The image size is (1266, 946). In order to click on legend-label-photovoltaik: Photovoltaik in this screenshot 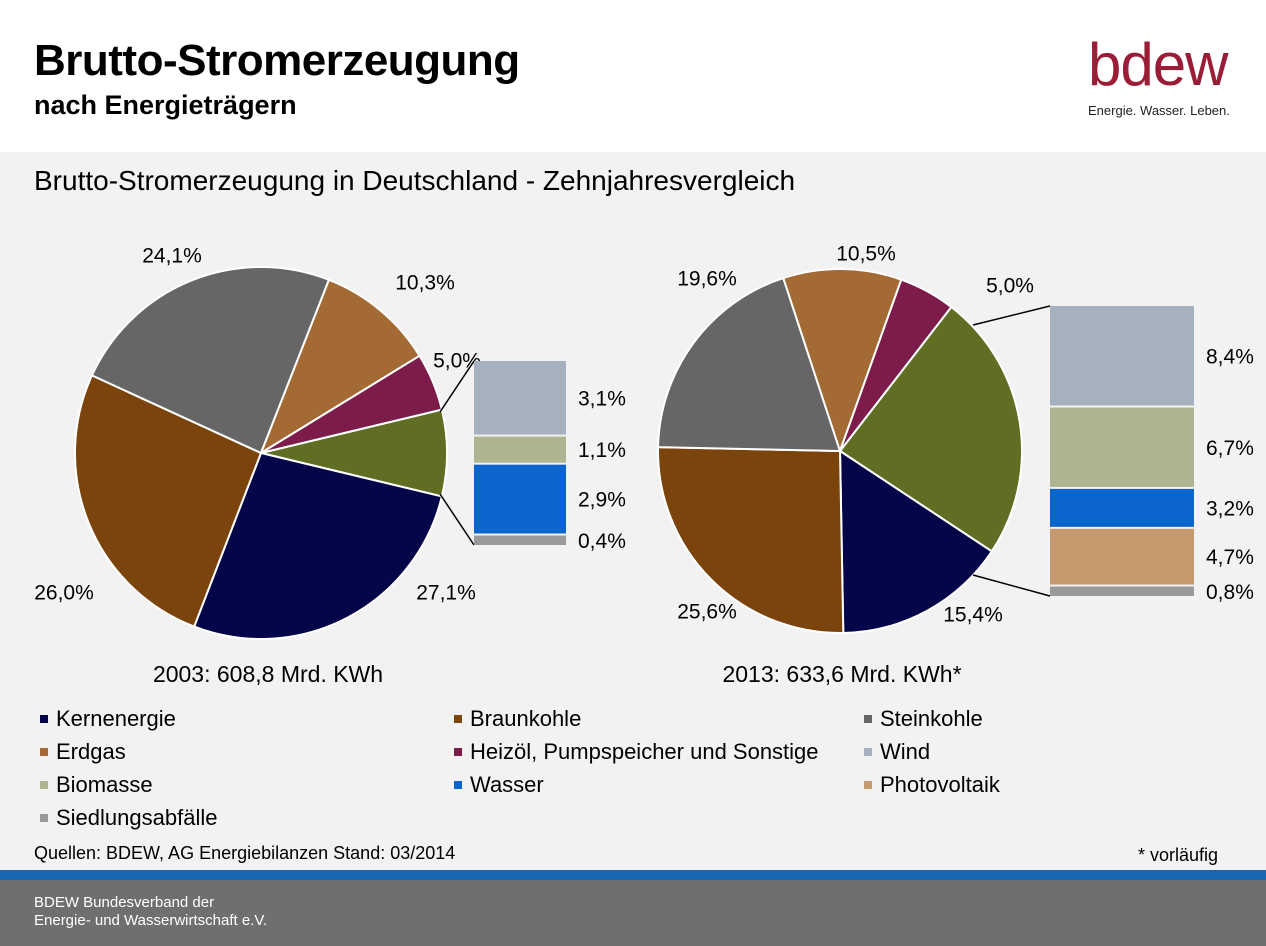, I will do `click(940, 784)`.